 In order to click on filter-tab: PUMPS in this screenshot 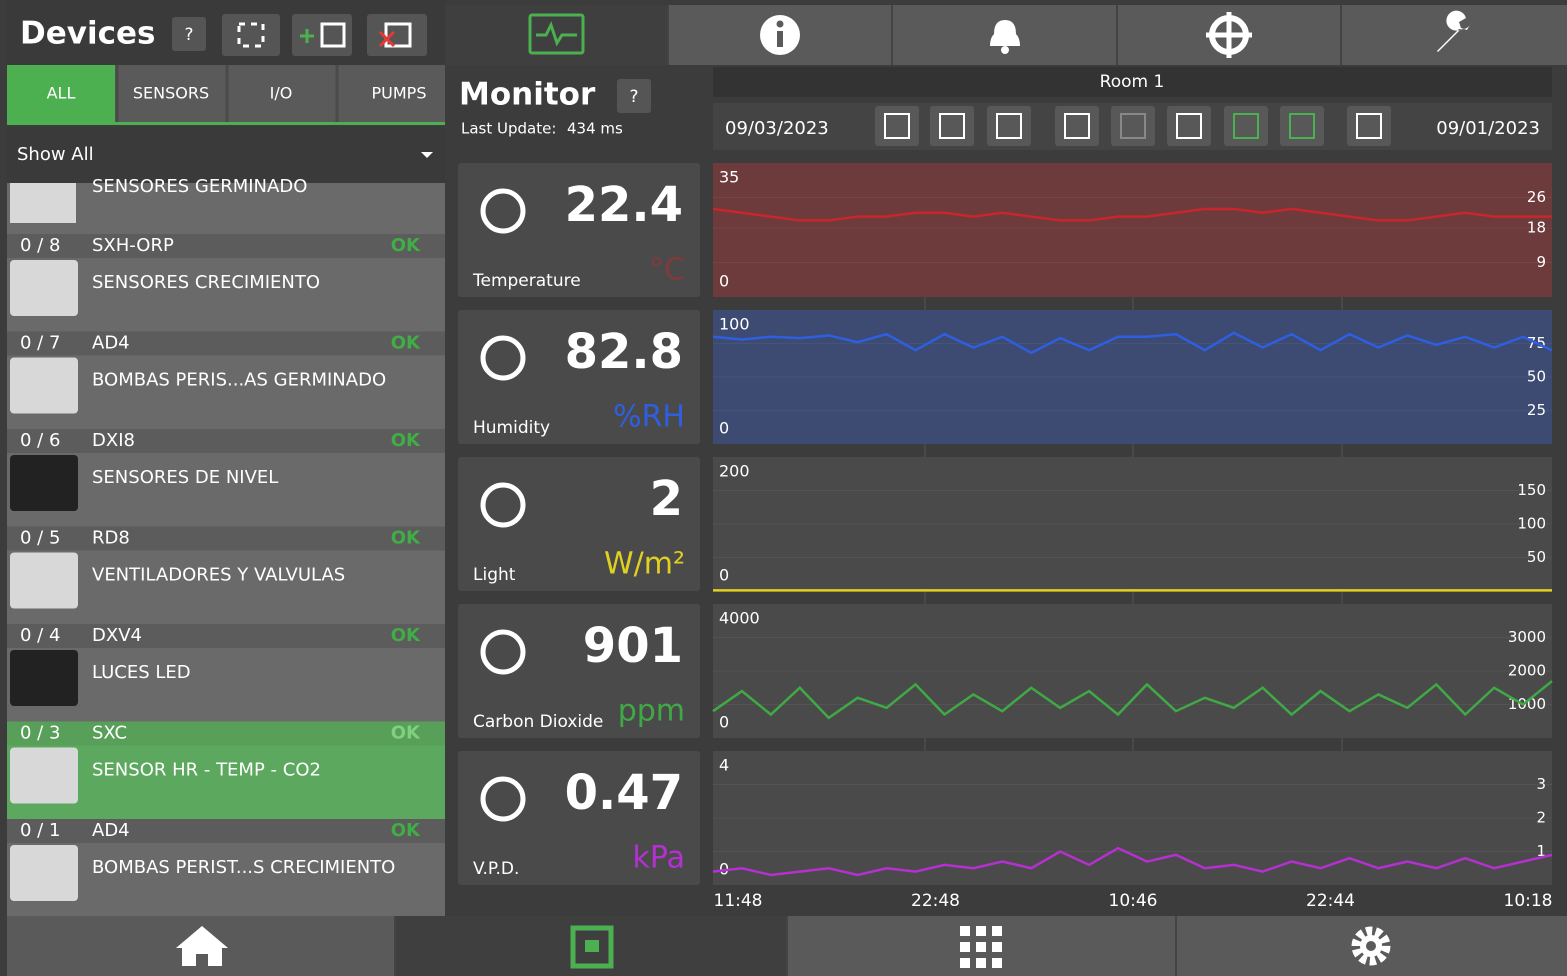, I will do `click(399, 93)`.